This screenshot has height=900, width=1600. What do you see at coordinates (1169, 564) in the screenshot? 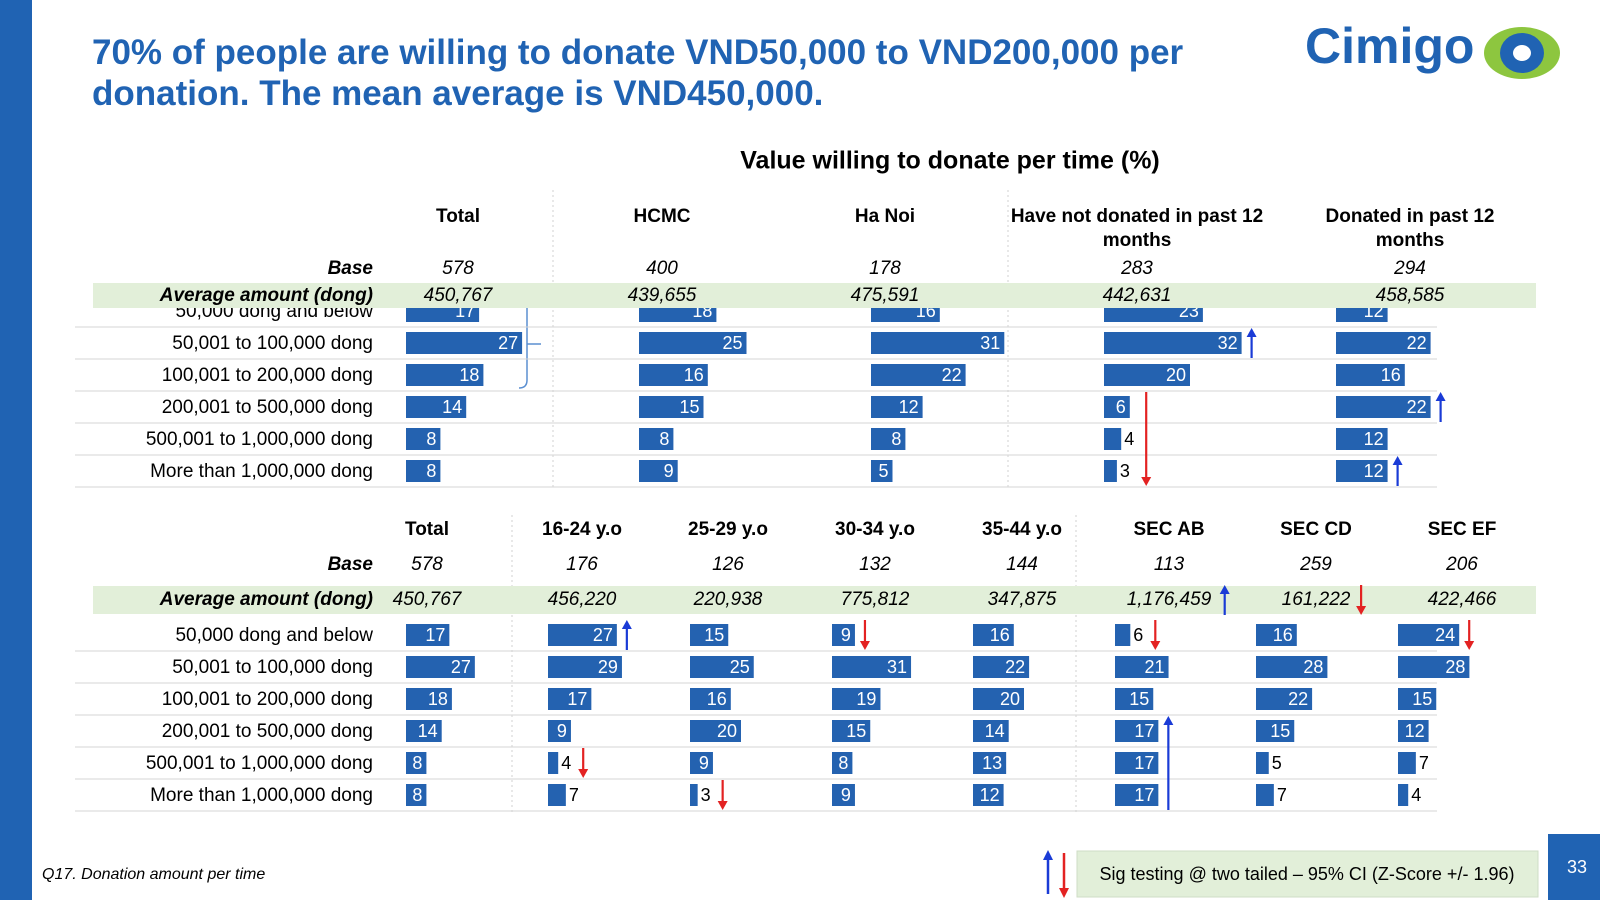
I see `base-value: 113` at bounding box center [1169, 564].